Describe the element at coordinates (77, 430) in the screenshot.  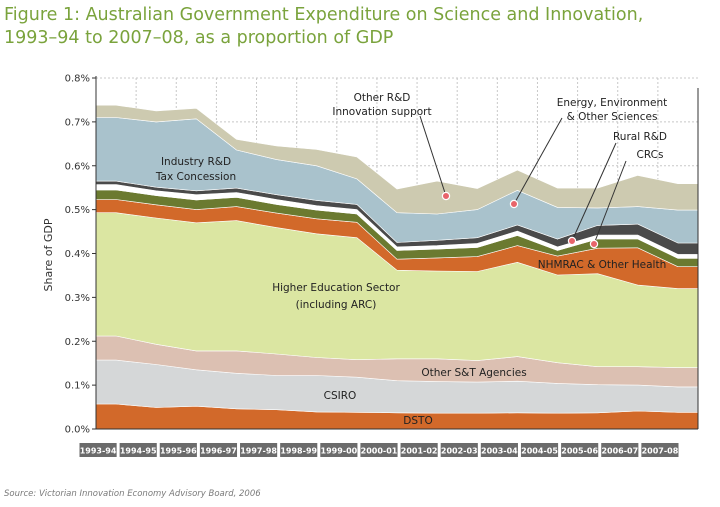
I see `y-tick-label: 0.0%` at that location.